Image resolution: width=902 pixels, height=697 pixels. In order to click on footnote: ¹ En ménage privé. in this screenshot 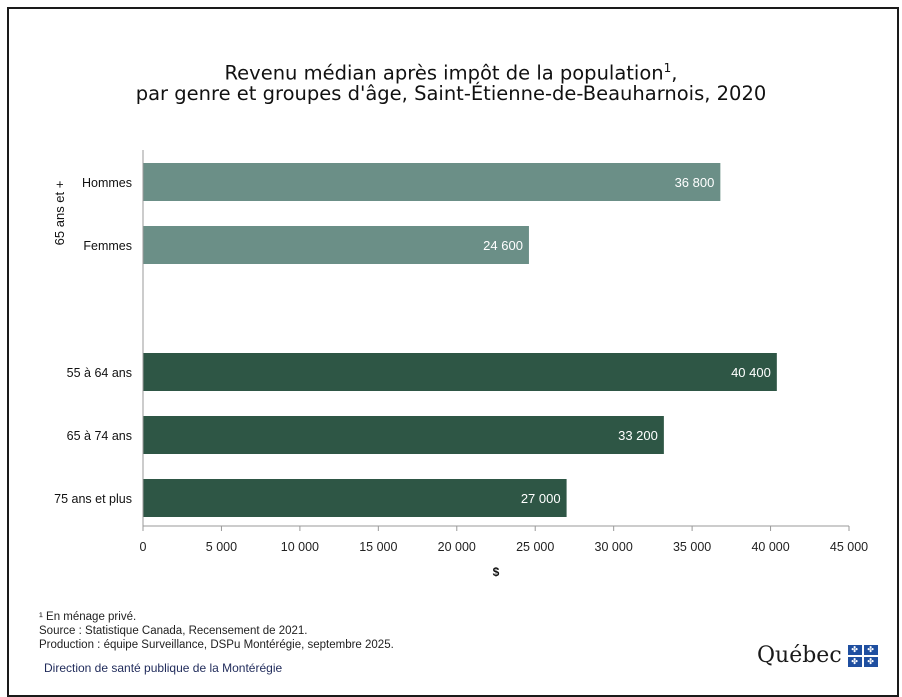, I will do `click(88, 617)`.